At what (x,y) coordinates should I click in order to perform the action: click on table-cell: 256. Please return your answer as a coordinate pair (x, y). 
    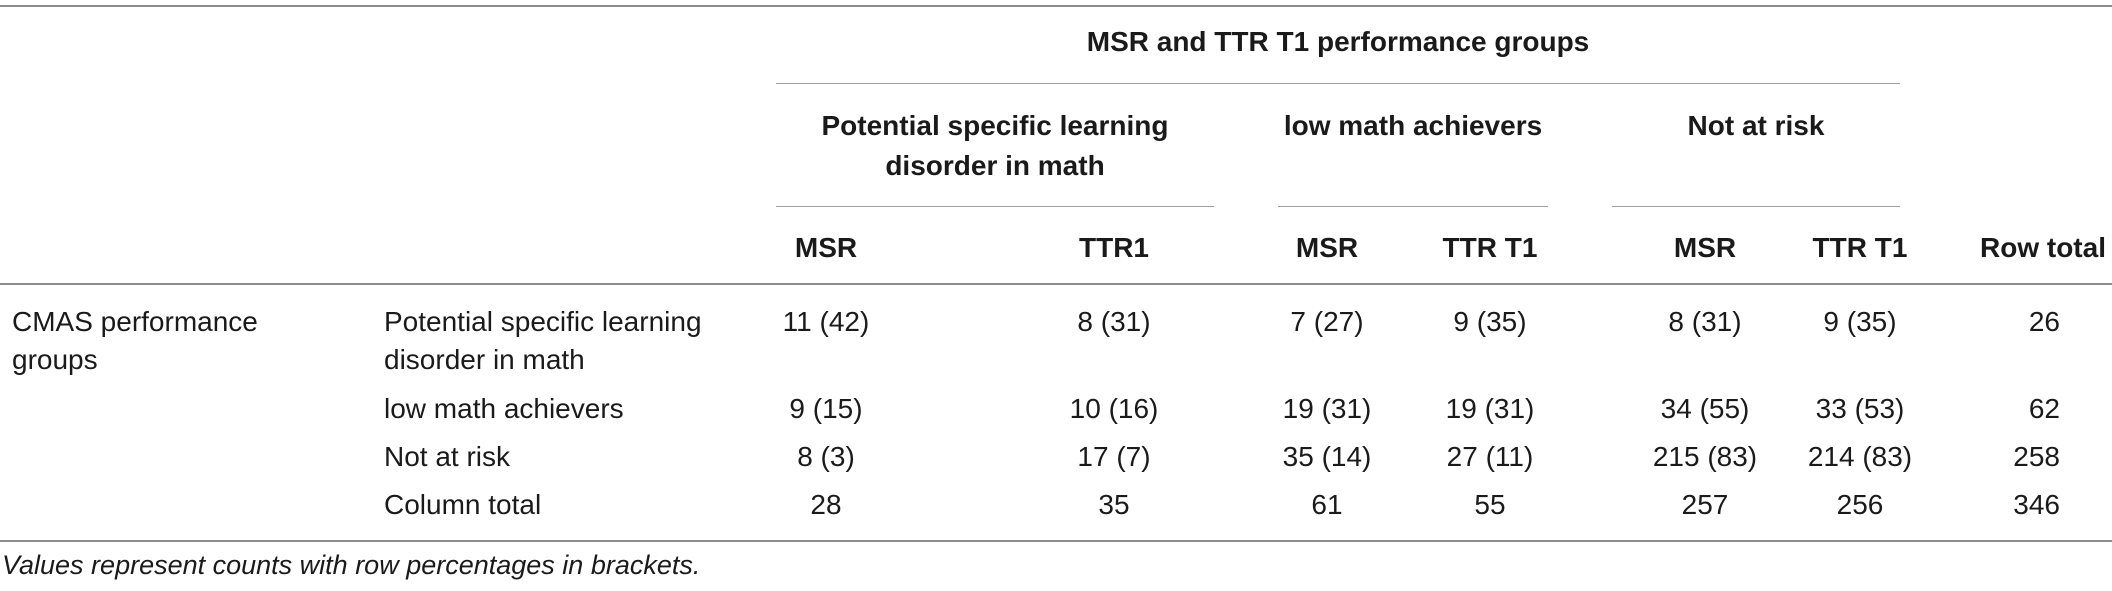
    Looking at the image, I should click on (1860, 504).